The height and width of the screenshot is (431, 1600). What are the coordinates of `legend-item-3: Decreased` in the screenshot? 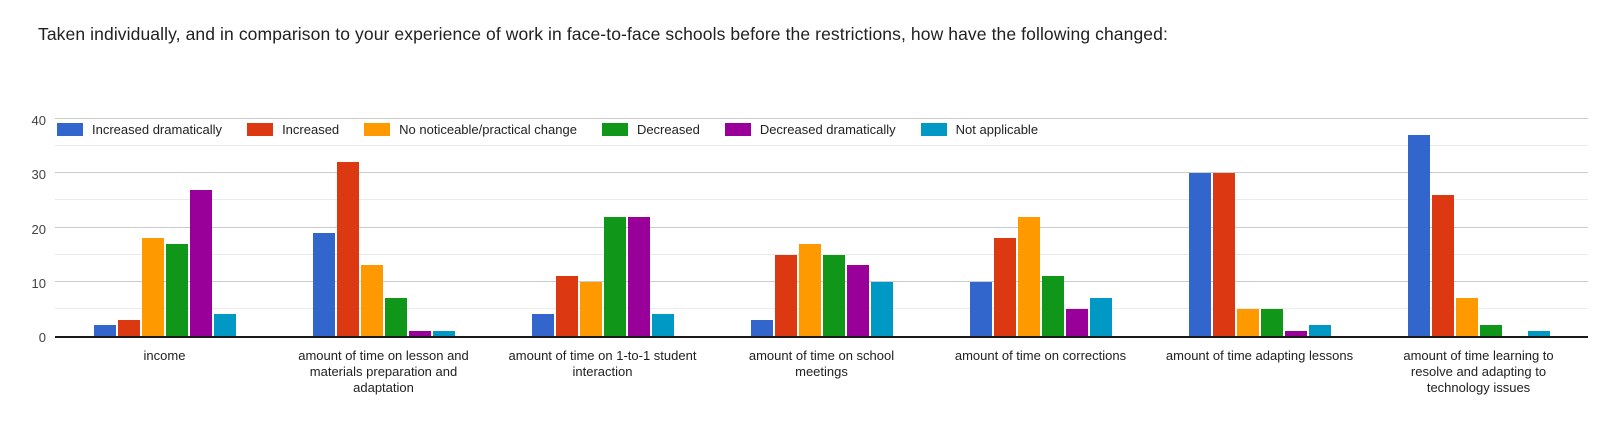 It's located at (650, 129).